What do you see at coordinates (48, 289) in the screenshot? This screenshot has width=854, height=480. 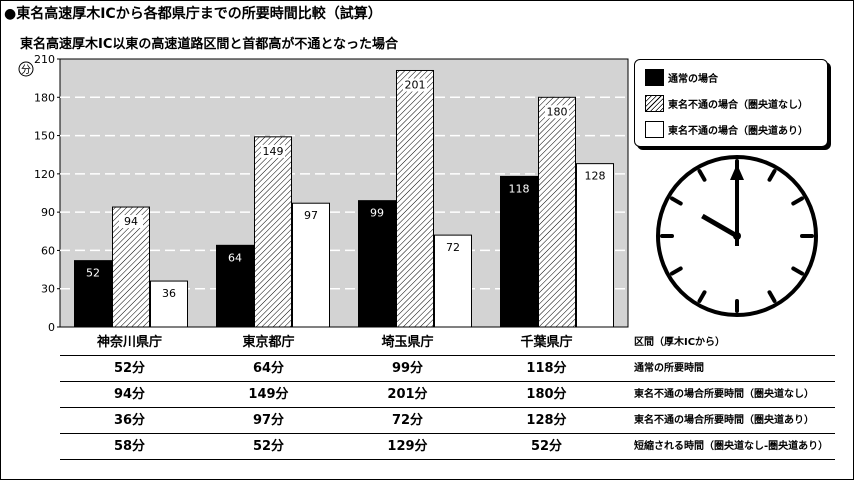 I see `y-tick-label: 30` at bounding box center [48, 289].